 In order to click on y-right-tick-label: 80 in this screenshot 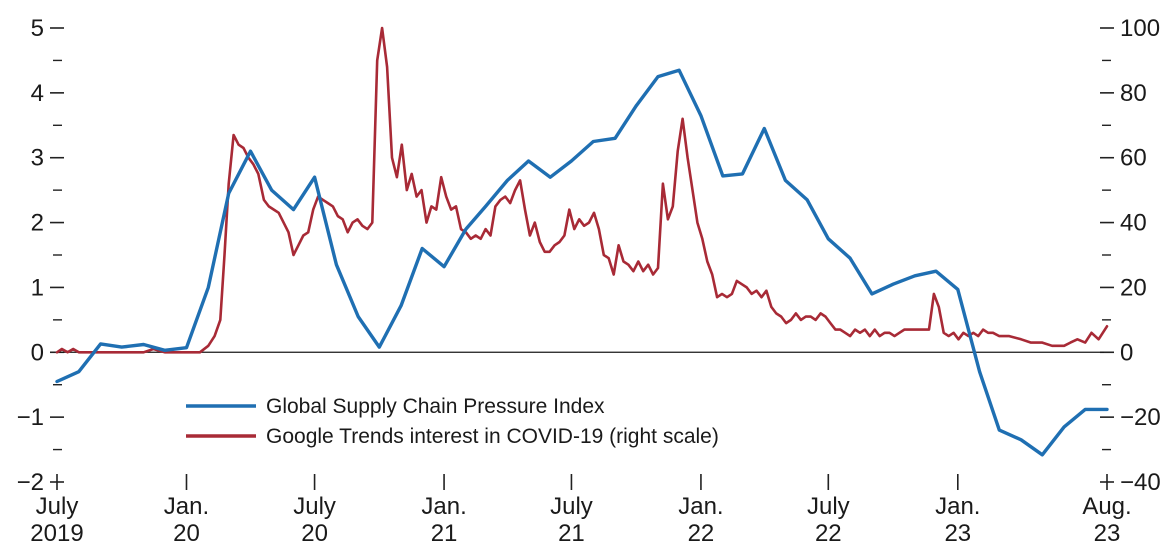, I will do `click(1133, 93)`.